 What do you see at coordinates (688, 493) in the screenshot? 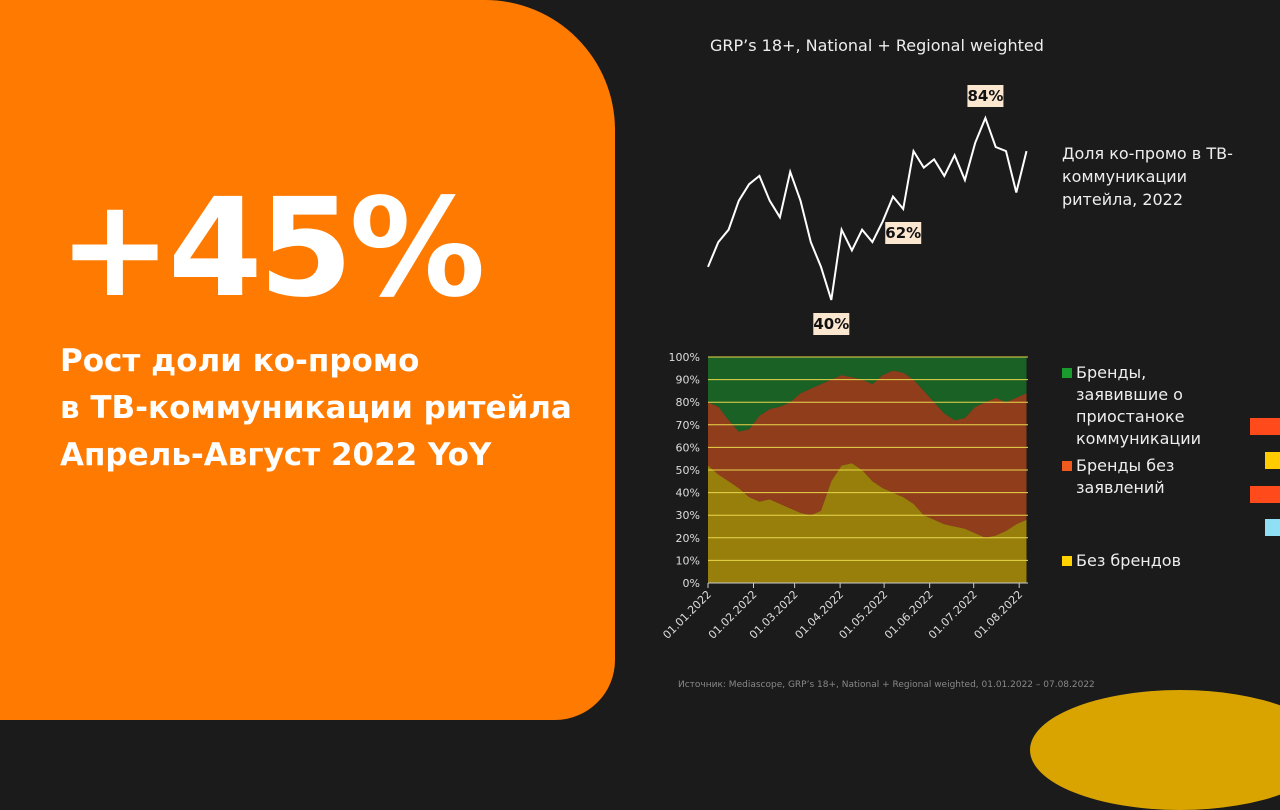
I see `y-tick-label: 40%` at bounding box center [688, 493].